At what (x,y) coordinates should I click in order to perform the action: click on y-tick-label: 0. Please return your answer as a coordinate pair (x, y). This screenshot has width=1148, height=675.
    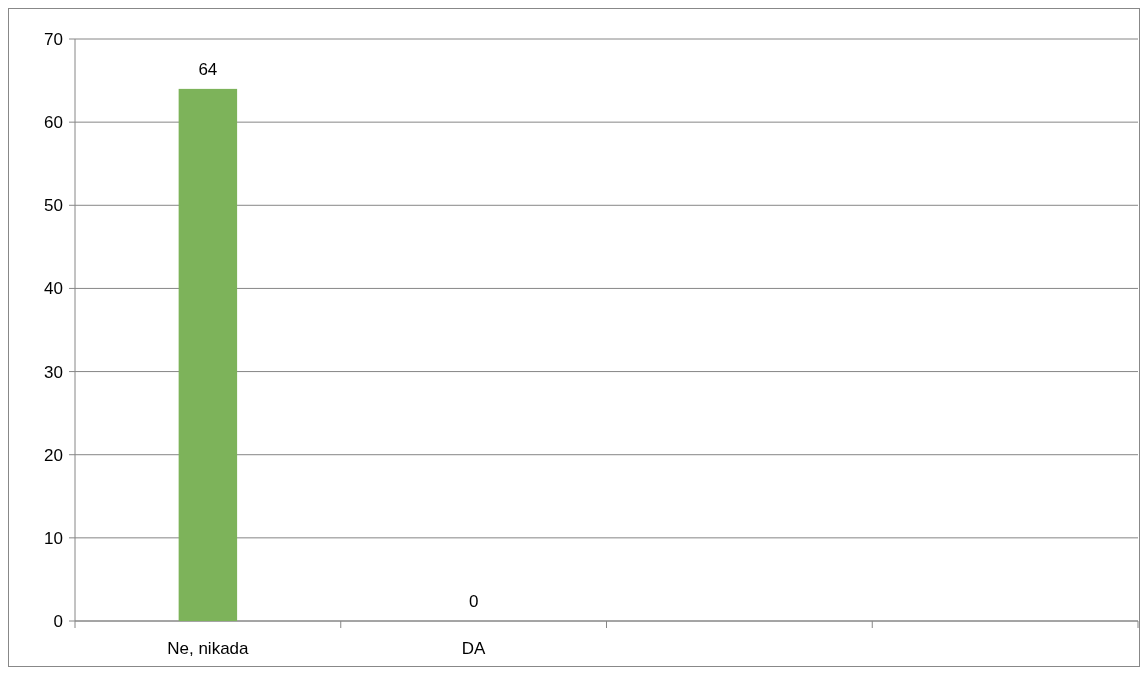
    Looking at the image, I should click on (58, 621).